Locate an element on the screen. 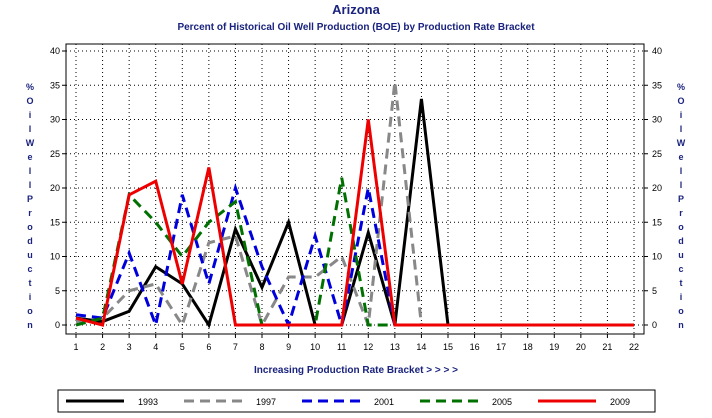  y-tick-label-right: 20 is located at coordinates (657, 188).